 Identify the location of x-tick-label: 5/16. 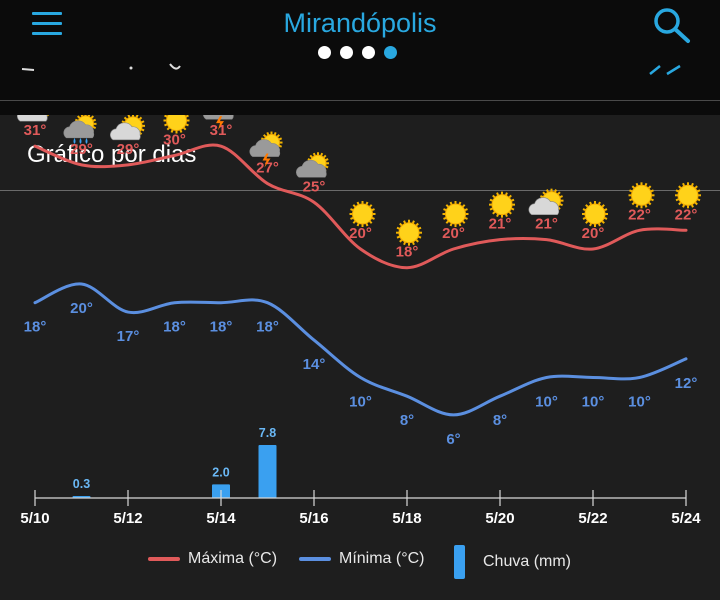
(313, 518).